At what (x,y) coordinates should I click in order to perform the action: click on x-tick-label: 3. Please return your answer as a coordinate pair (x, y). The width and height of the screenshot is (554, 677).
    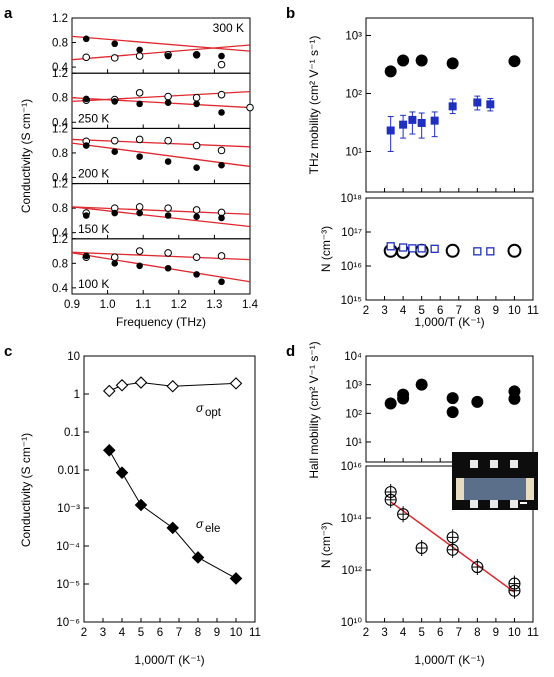
    Looking at the image, I should click on (384, 311).